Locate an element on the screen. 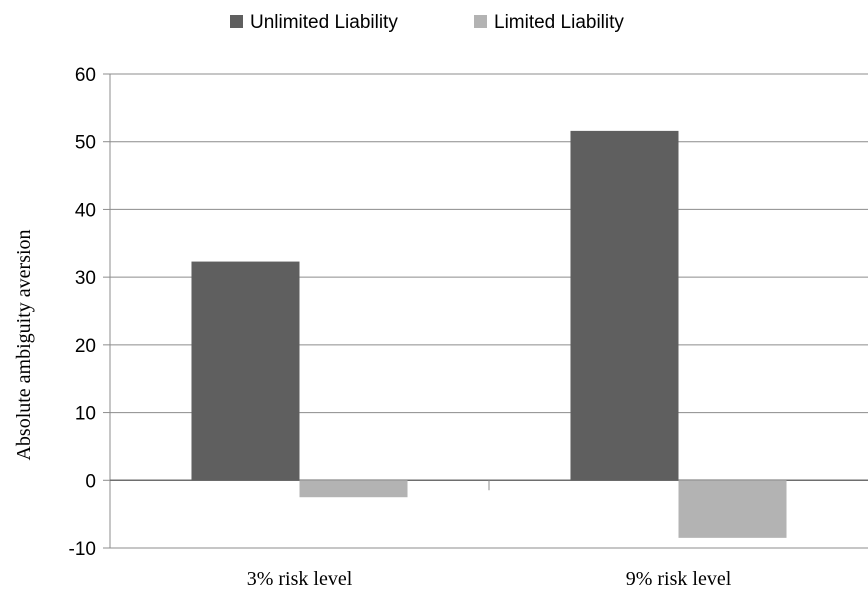 This screenshot has height=590, width=868. y-tick-label: 0 is located at coordinates (90, 481).